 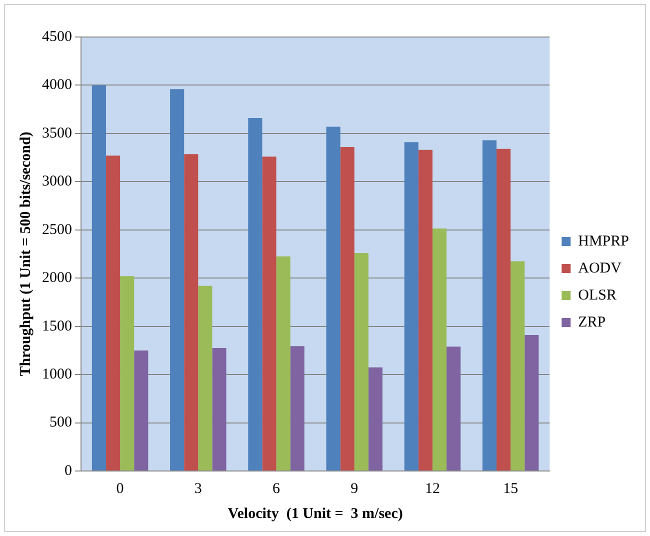 What do you see at coordinates (315, 514) in the screenshot?
I see `x-axis-title: Velocity (1 Unit = 3 m/sec)` at bounding box center [315, 514].